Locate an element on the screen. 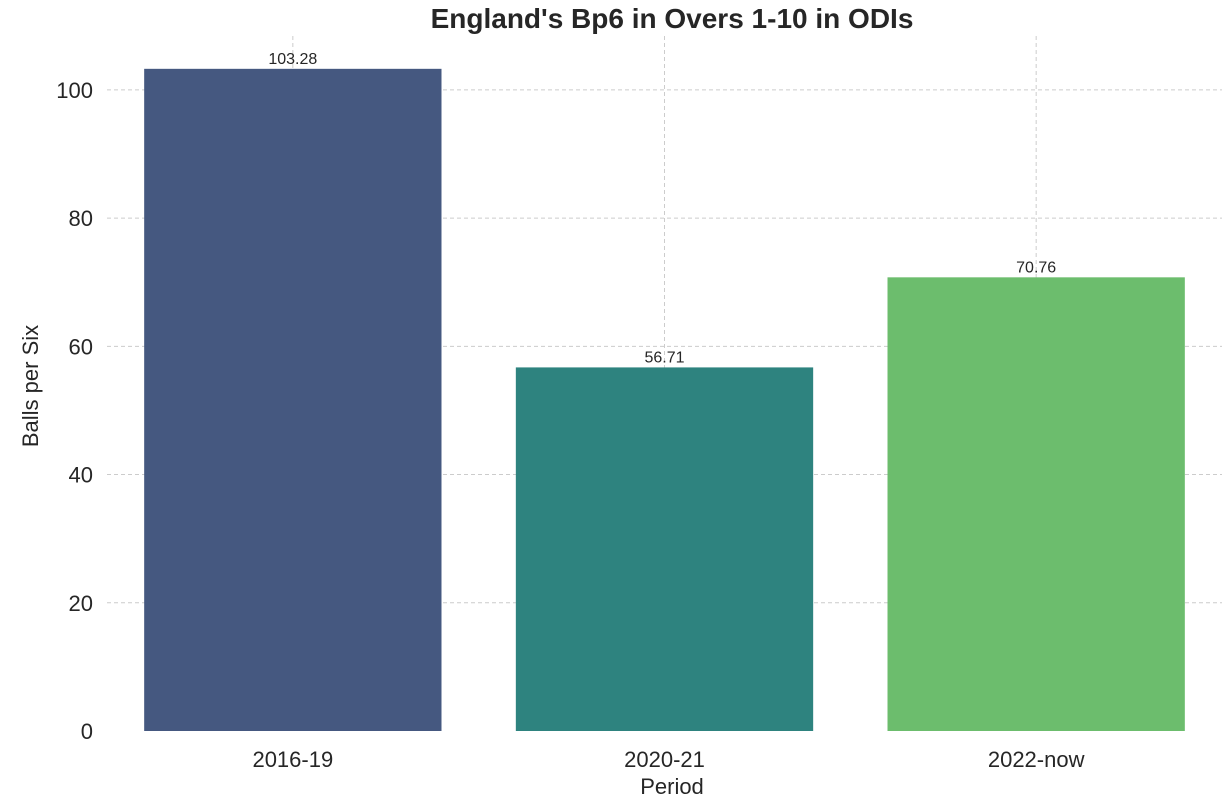  data-label-2022-now: 70.76 is located at coordinates (1036, 267).